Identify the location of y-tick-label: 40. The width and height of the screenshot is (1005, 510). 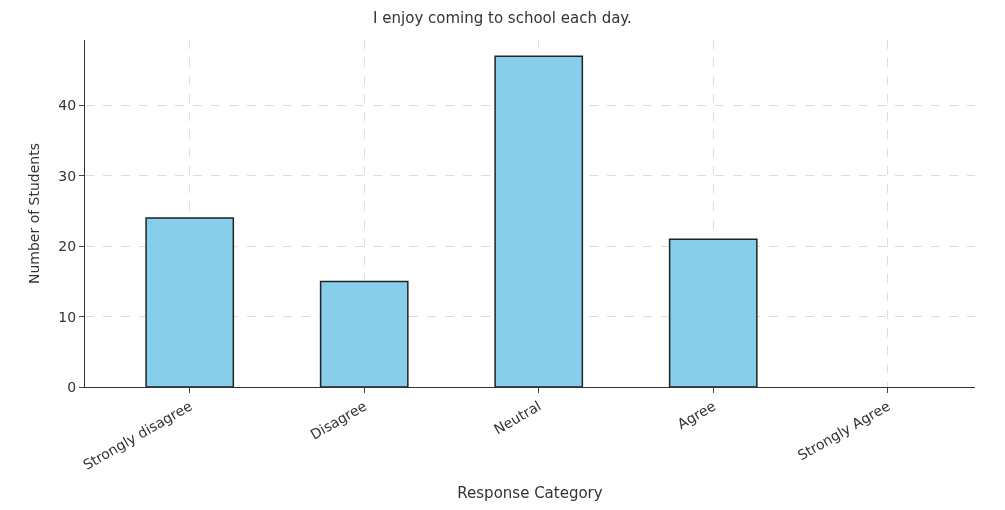
(67, 105).